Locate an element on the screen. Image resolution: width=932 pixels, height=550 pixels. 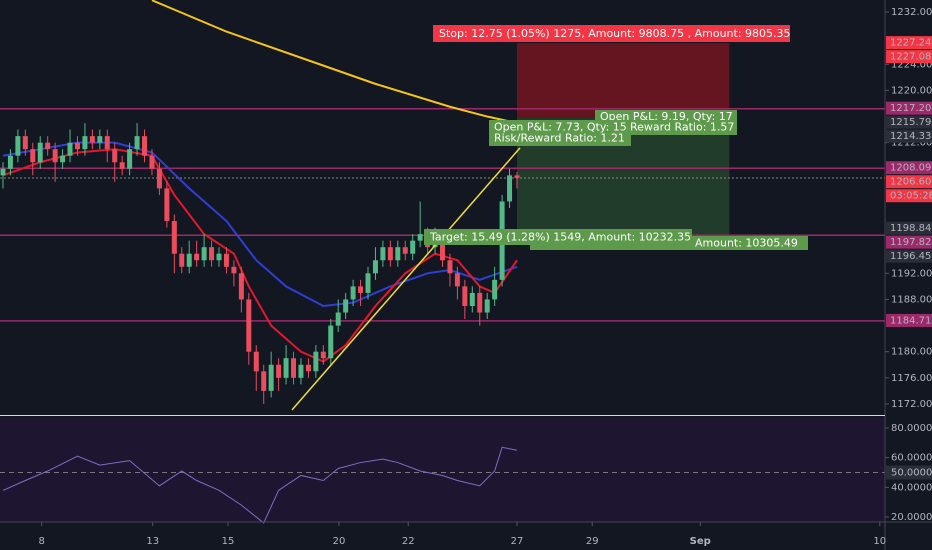
y-tick-label: 1224.00 is located at coordinates (911, 64).